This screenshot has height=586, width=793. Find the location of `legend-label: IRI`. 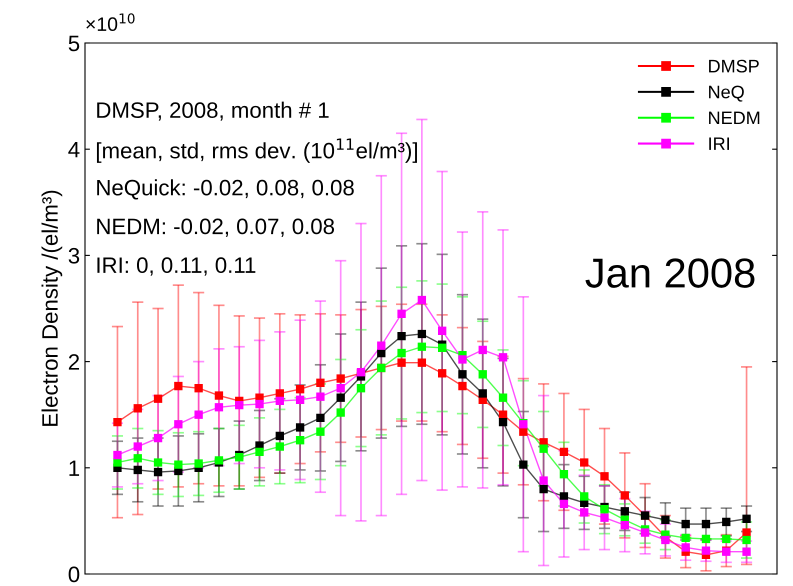

legend-label: IRI is located at coordinates (719, 143).